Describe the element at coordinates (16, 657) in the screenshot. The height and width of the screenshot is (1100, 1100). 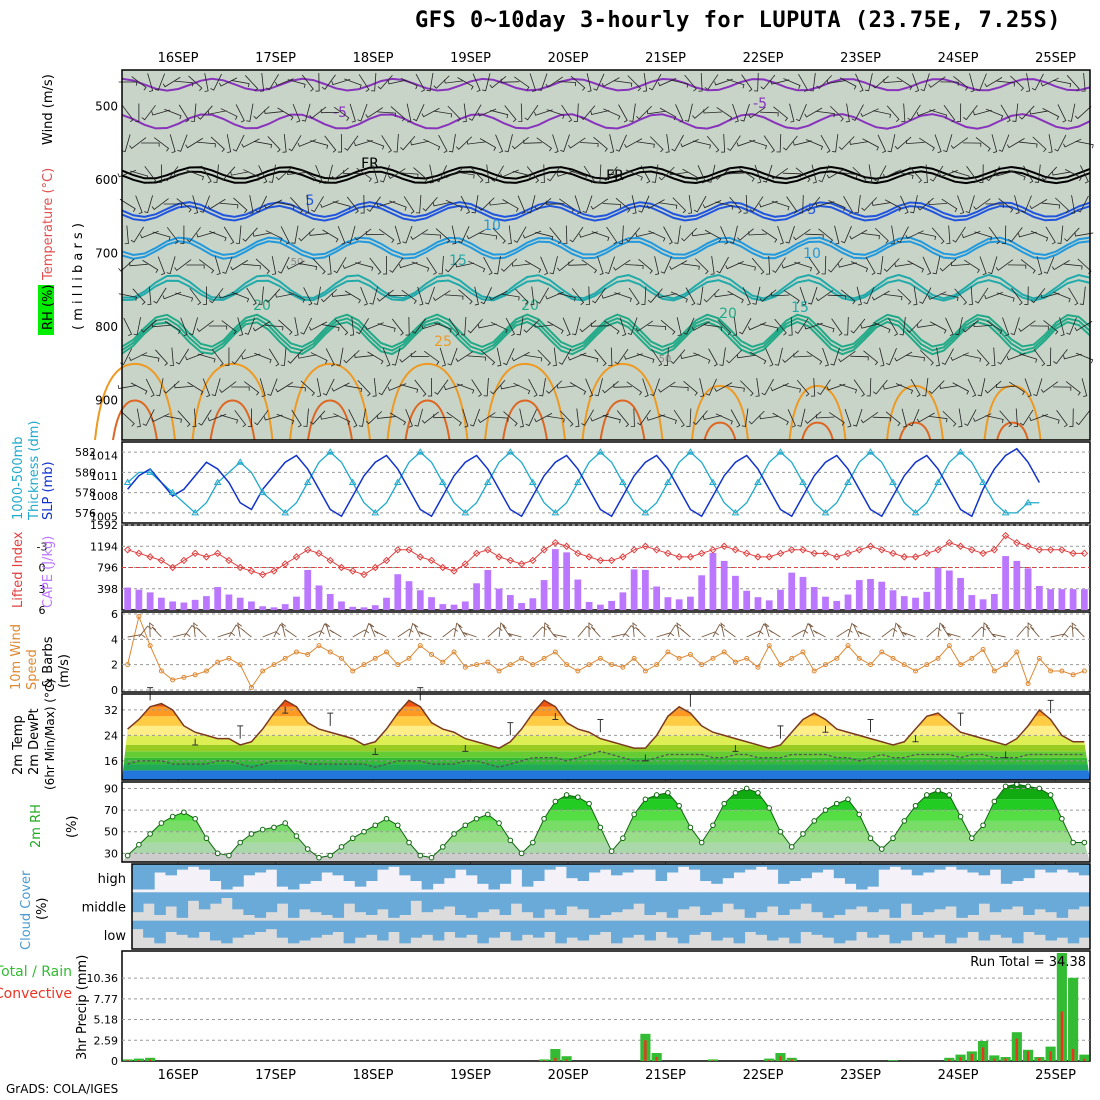
I see `ylabel-wind-part: 10m Wind` at that location.